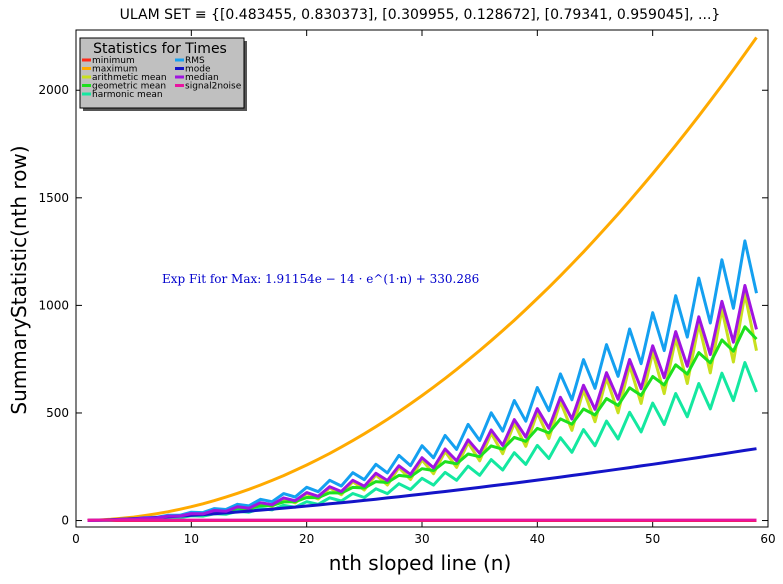  What do you see at coordinates (195, 61) in the screenshot?
I see `legend-label: RMS` at bounding box center [195, 61].